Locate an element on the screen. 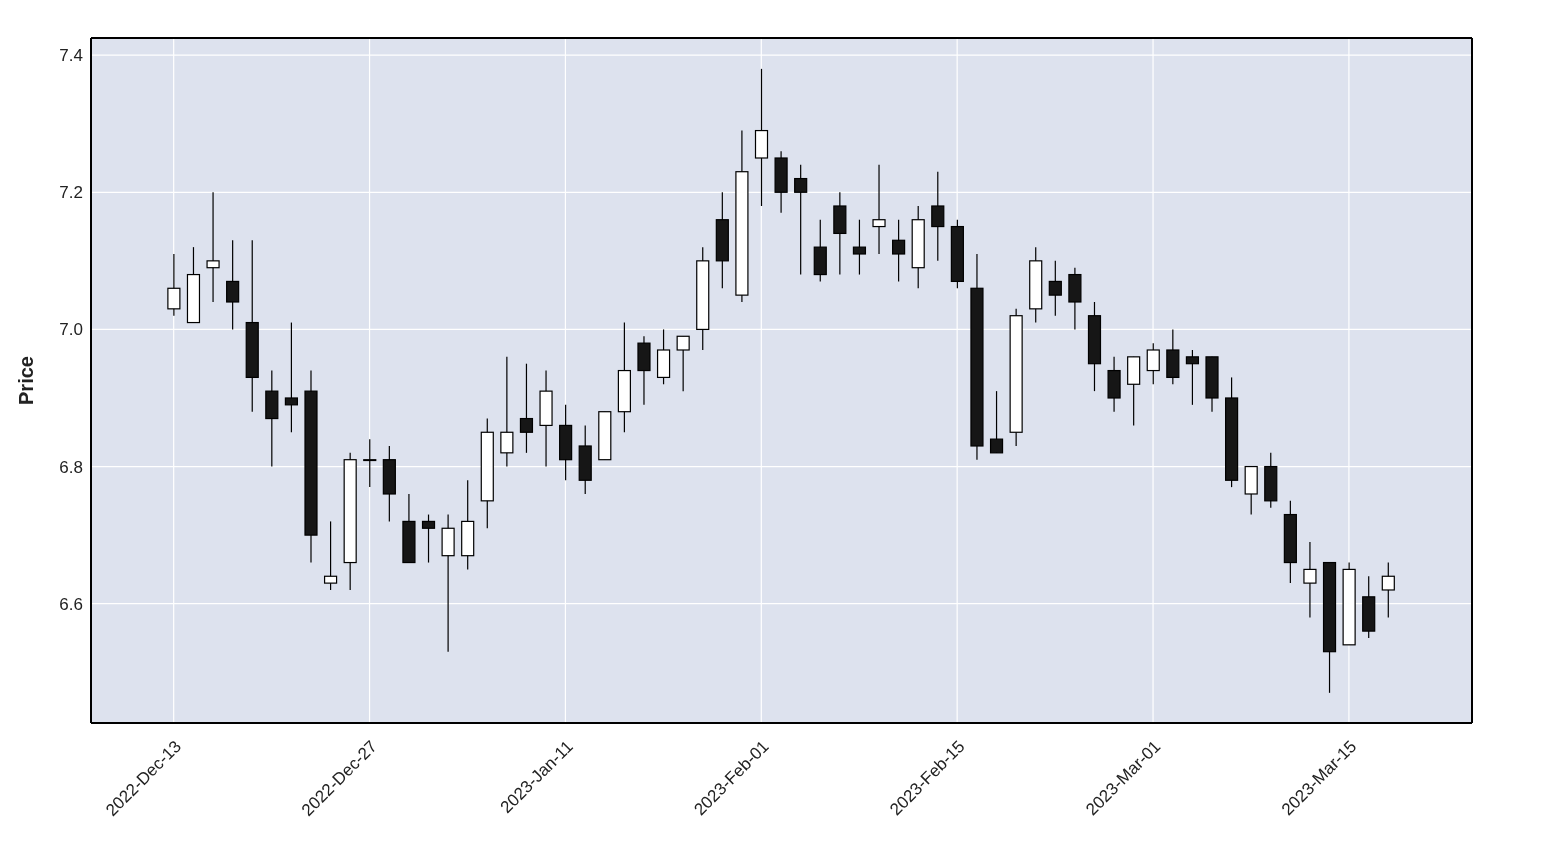  y-tick-label: 7.0 is located at coordinates (71, 330).